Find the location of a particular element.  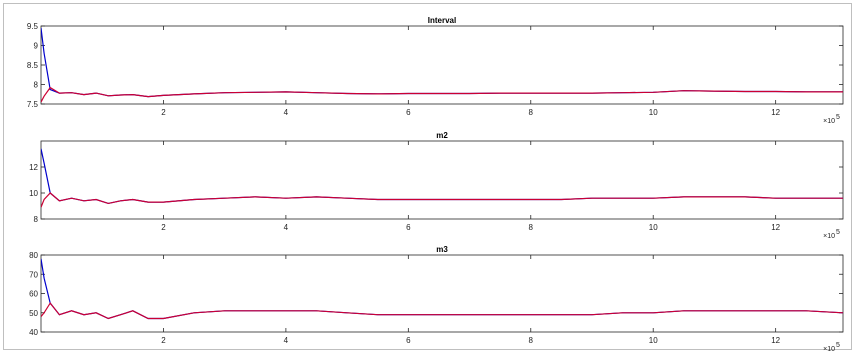

subplot-title: m3 is located at coordinates (442, 249).